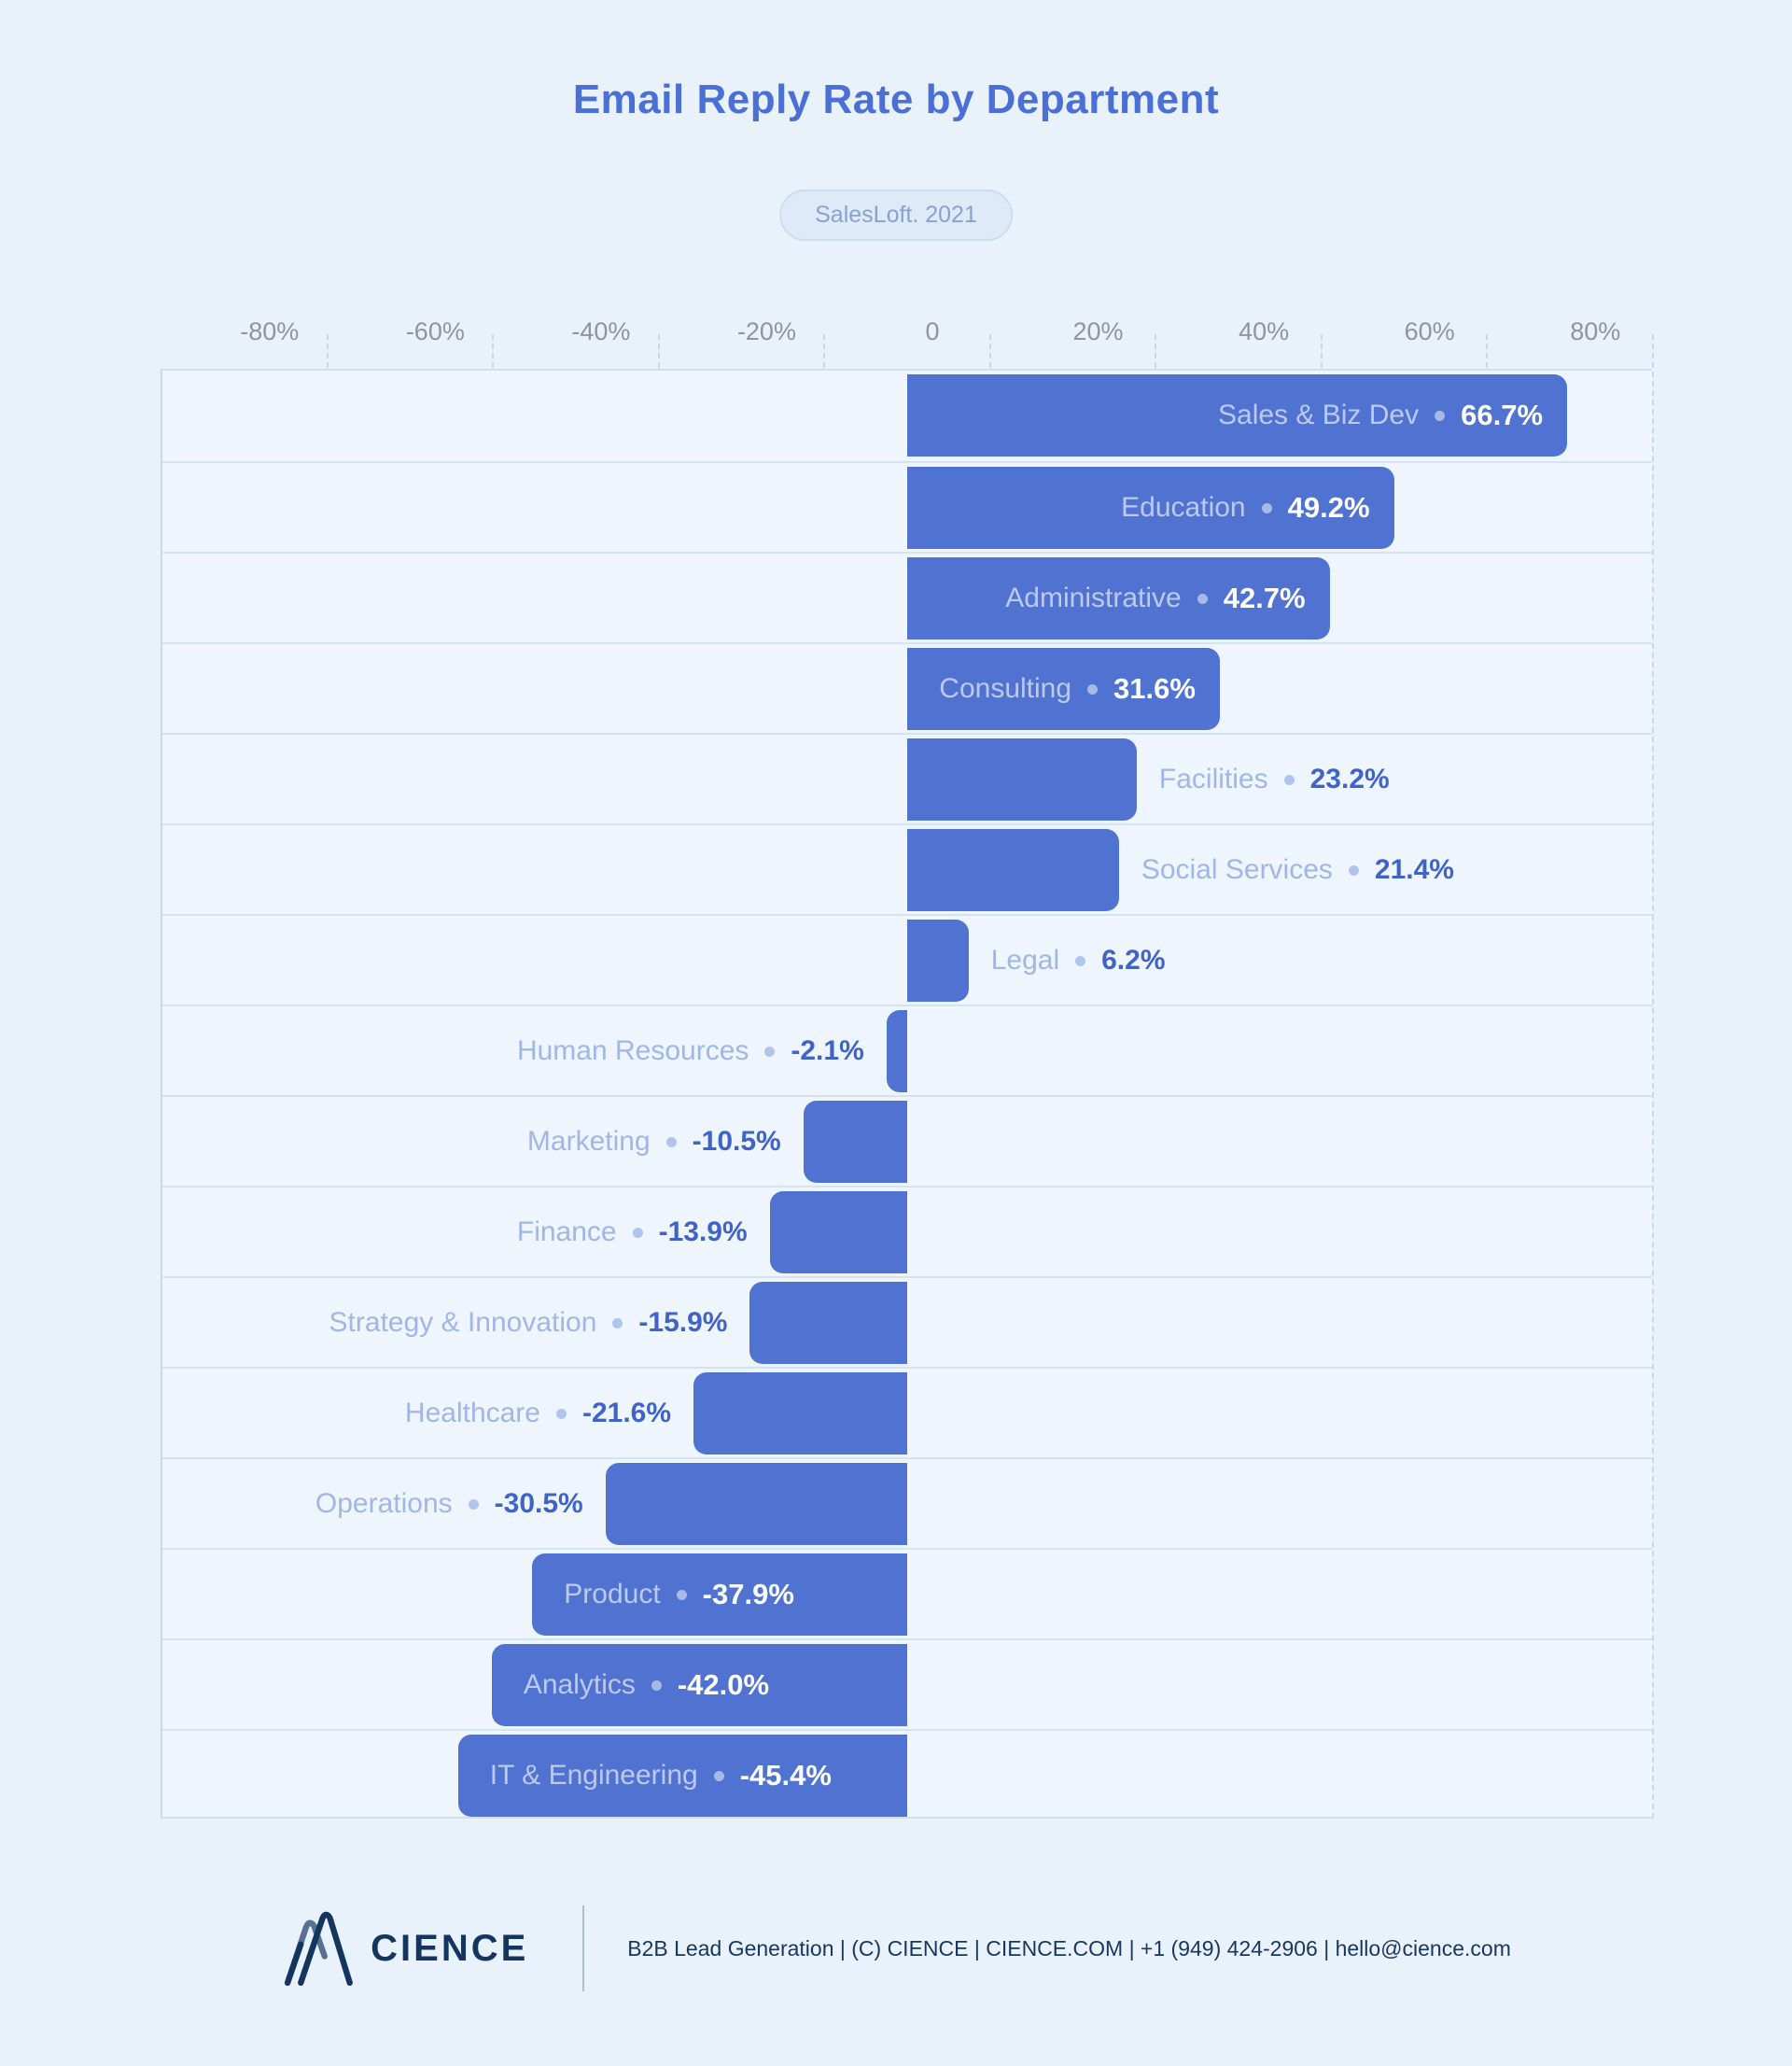  What do you see at coordinates (1237, 869) in the screenshot?
I see `bar-category-label: Social Services` at bounding box center [1237, 869].